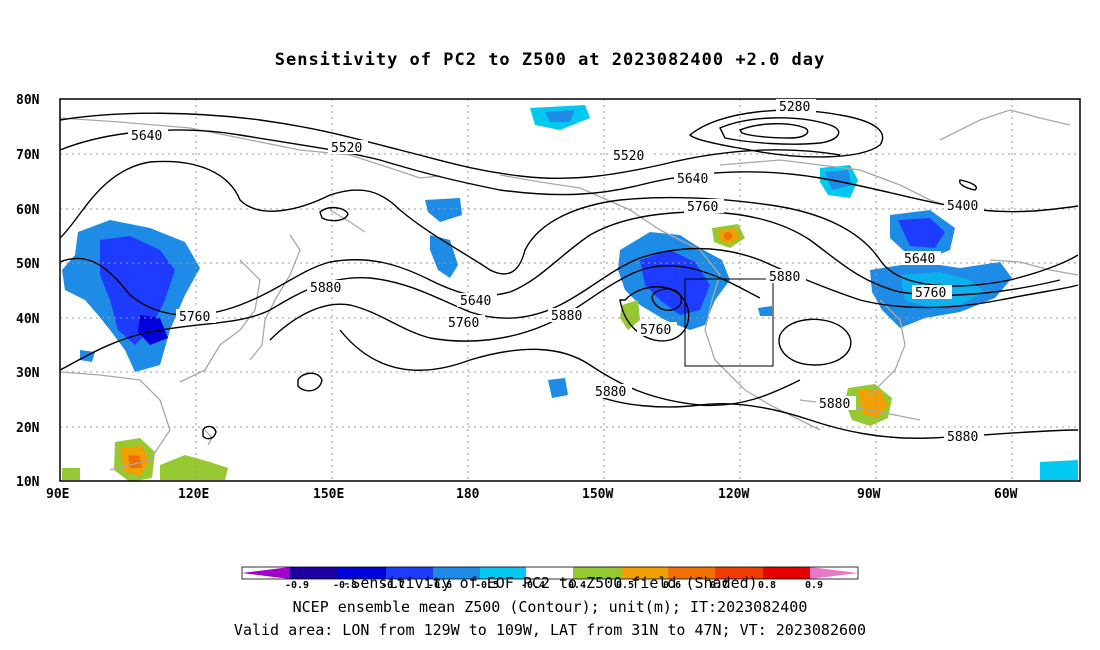 The image size is (1100, 650). Describe the element at coordinates (28, 319) in the screenshot. I see `lat-label: 40N` at that location.